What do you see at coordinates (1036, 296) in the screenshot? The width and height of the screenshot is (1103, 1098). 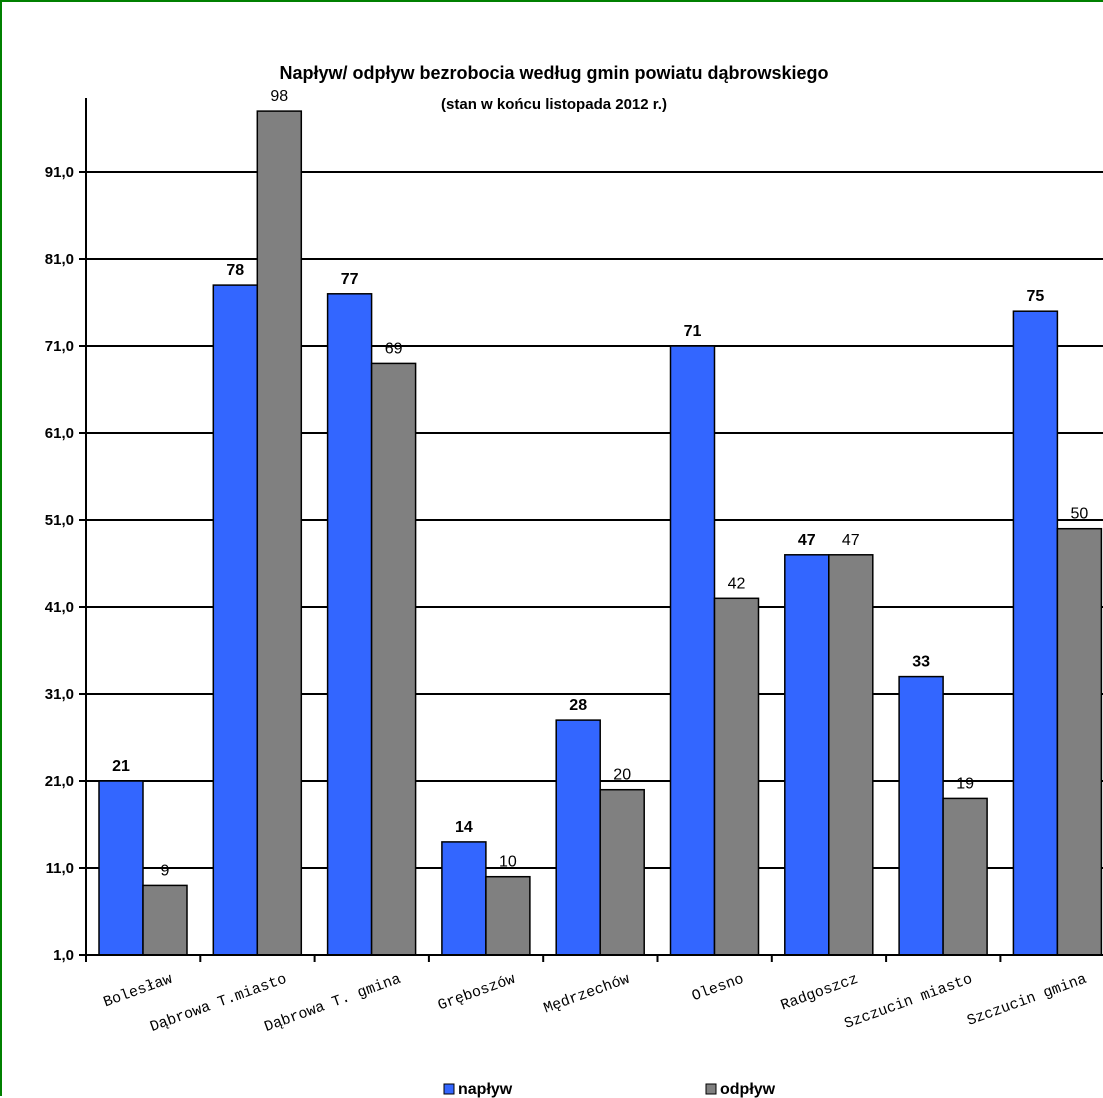 I see `data-label: 75` at bounding box center [1036, 296].